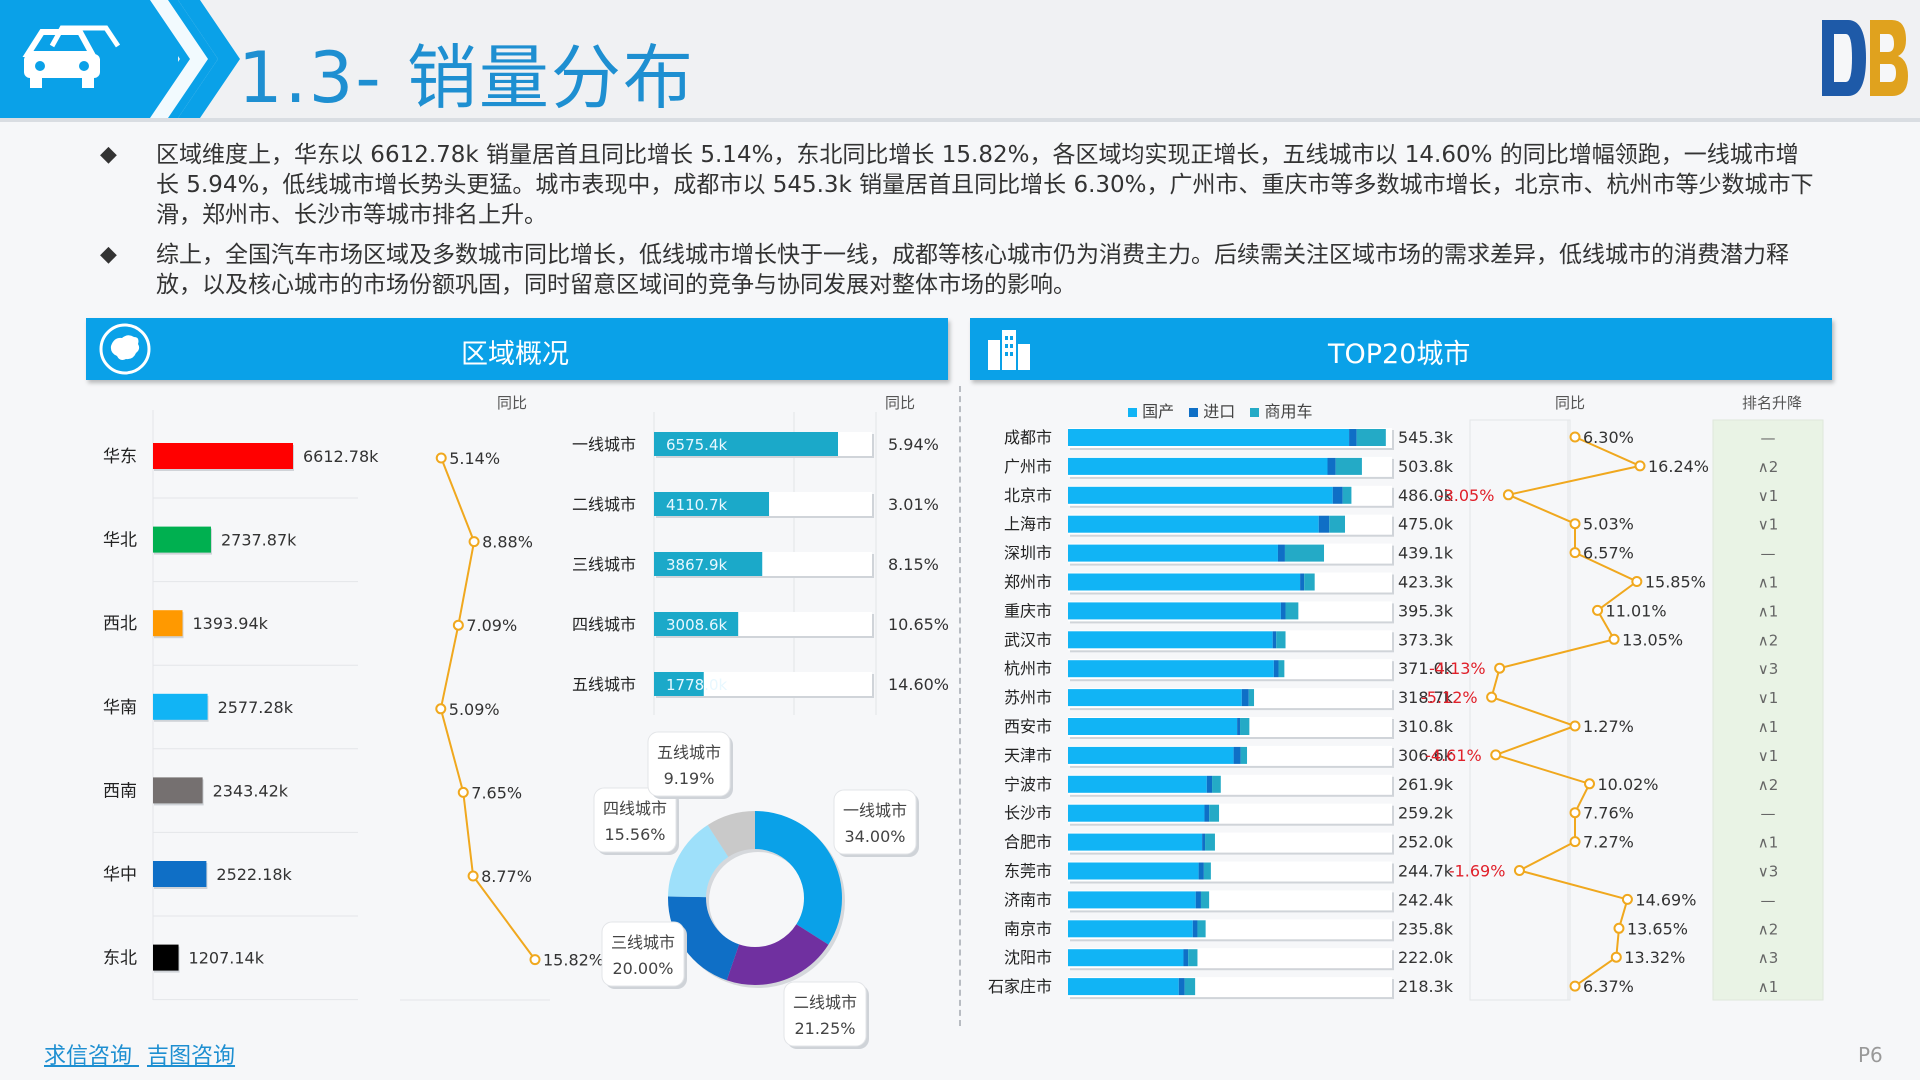 Image resolution: width=1920 pixels, height=1080 pixels. Describe the element at coordinates (1608, 726) in the screenshot. I see `city-yoy-label: 1.27%` at that location.